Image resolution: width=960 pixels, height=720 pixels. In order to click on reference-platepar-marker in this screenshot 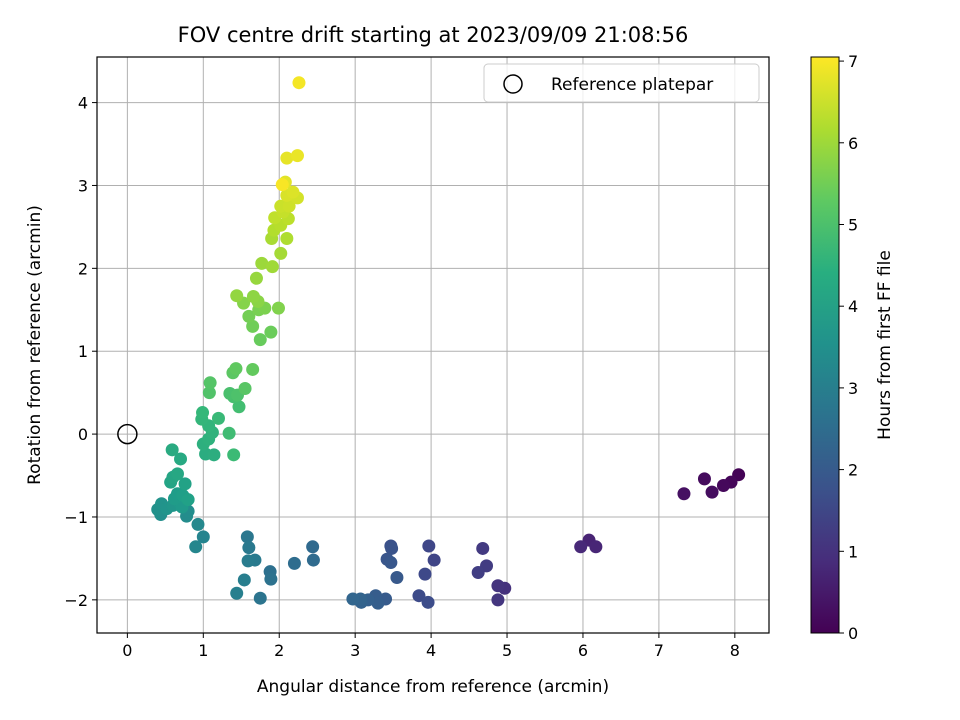, I will do `click(127, 434)`.